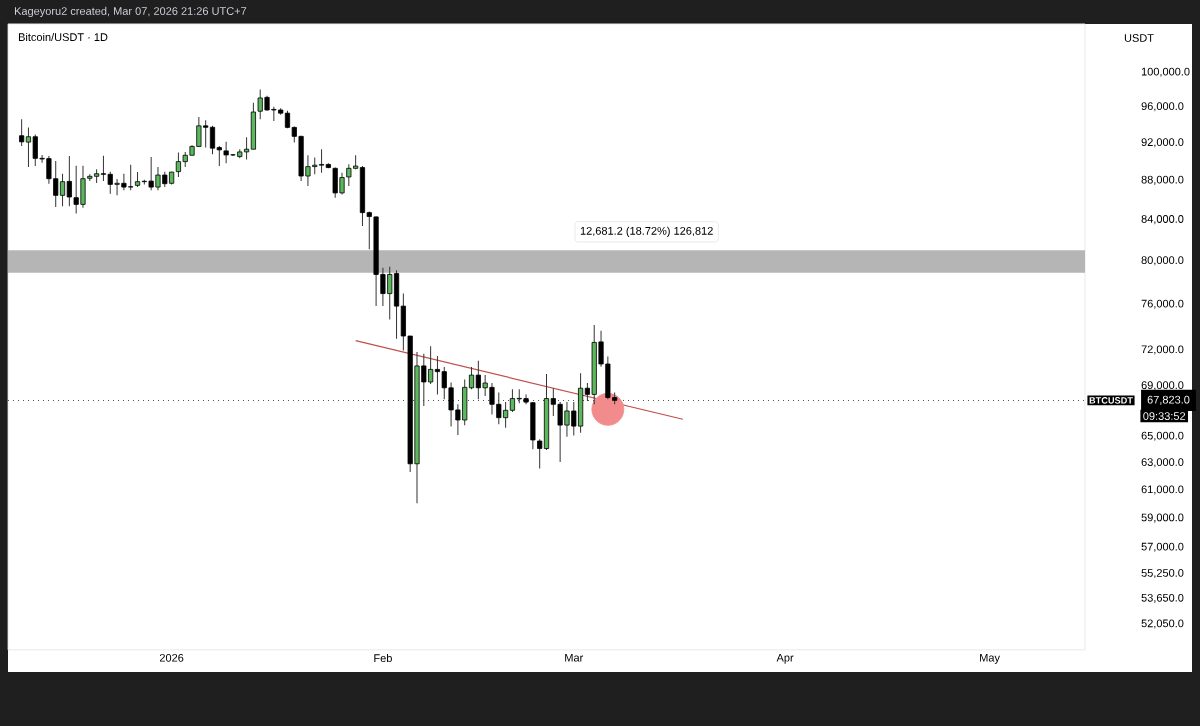  What do you see at coordinates (1162, 180) in the screenshot?
I see `y-tick-label: 88,000.0` at bounding box center [1162, 180].